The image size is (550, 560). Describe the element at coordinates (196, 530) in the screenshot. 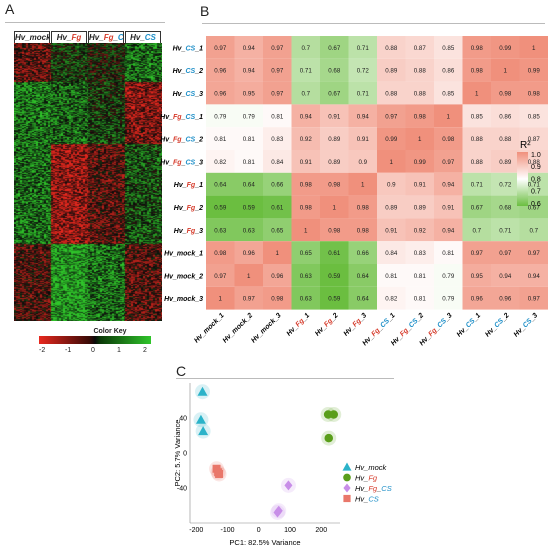

I see `pca-x-tick: -200` at that location.